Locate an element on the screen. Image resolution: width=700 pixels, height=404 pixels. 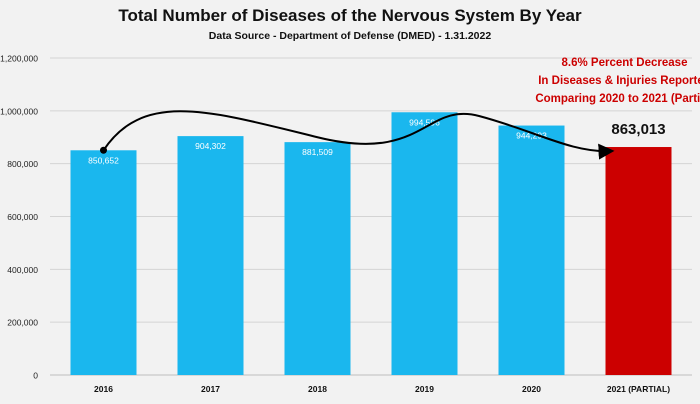
annotation-line: In Diseases & Injuries Reported is located at coordinates (619, 81).